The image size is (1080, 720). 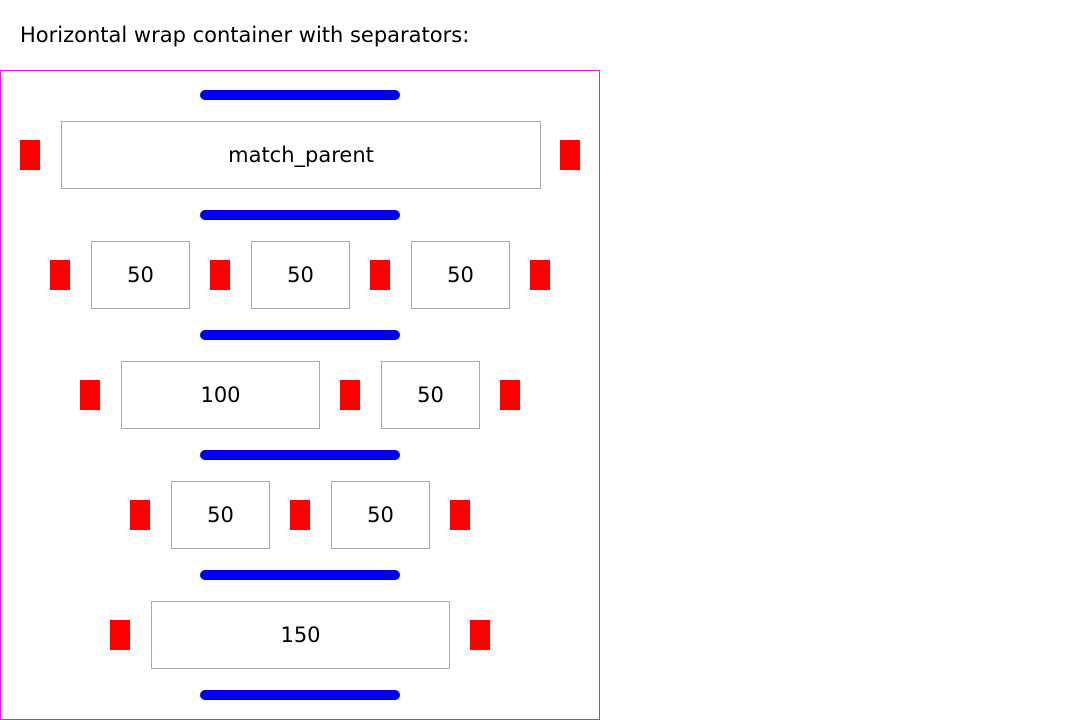 What do you see at coordinates (301, 155) in the screenshot?
I see `wrap-item: match_parent` at bounding box center [301, 155].